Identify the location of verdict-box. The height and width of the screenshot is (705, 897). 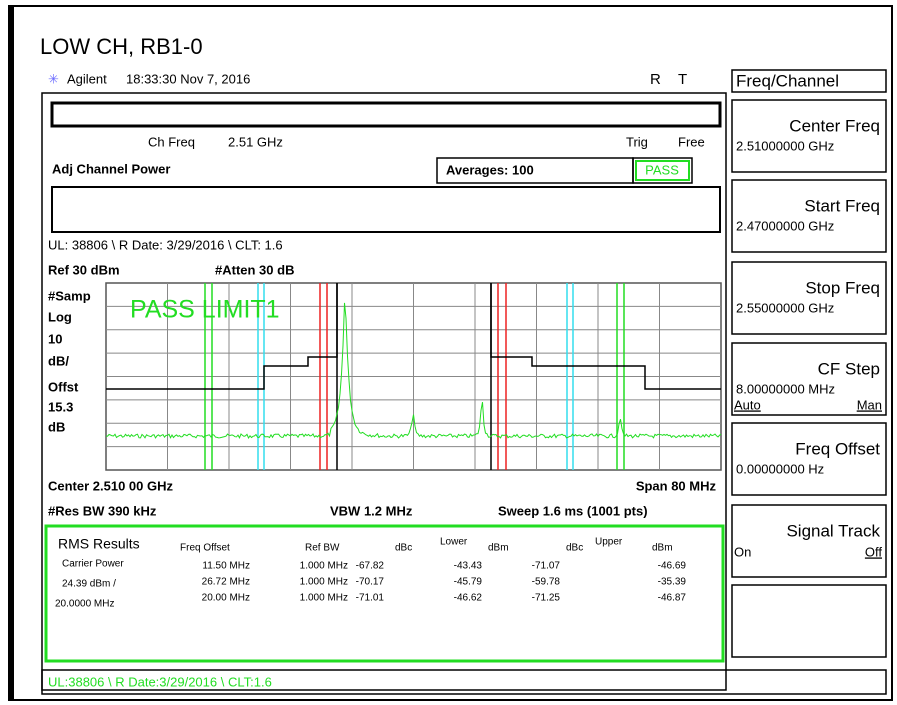
(662, 170).